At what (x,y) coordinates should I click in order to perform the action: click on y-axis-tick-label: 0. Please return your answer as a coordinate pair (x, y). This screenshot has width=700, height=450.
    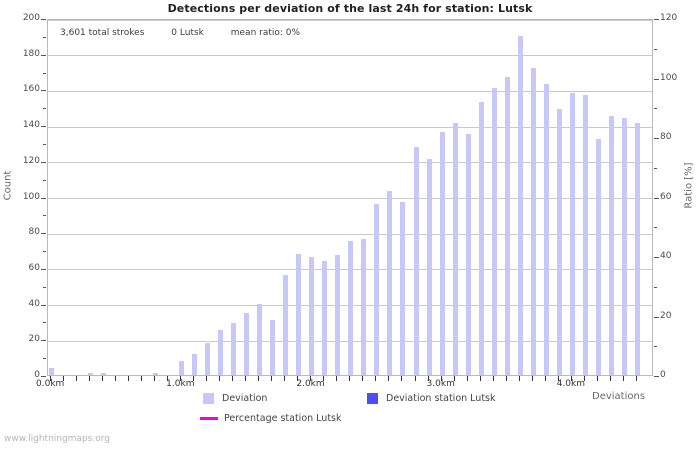
    Looking at the image, I should click on (37, 375).